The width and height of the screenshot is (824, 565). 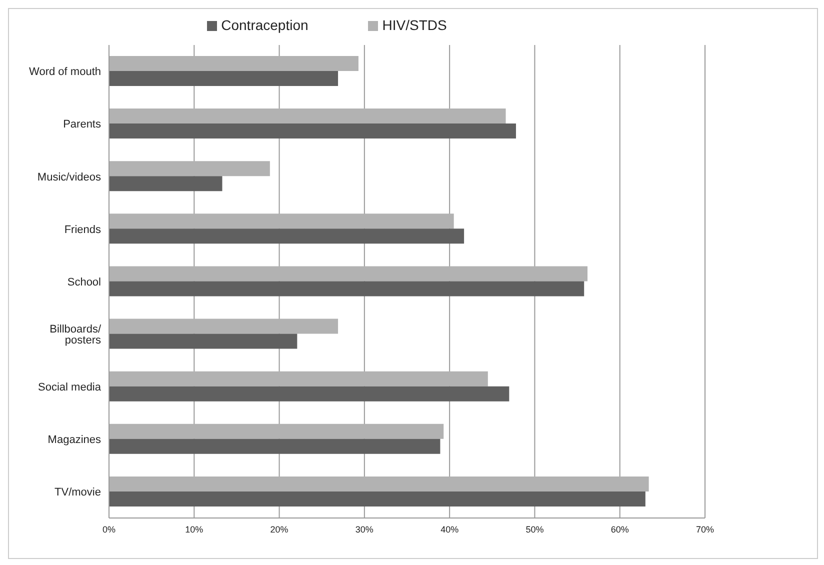 What do you see at coordinates (449, 529) in the screenshot?
I see `x-tick-label: 40%` at bounding box center [449, 529].